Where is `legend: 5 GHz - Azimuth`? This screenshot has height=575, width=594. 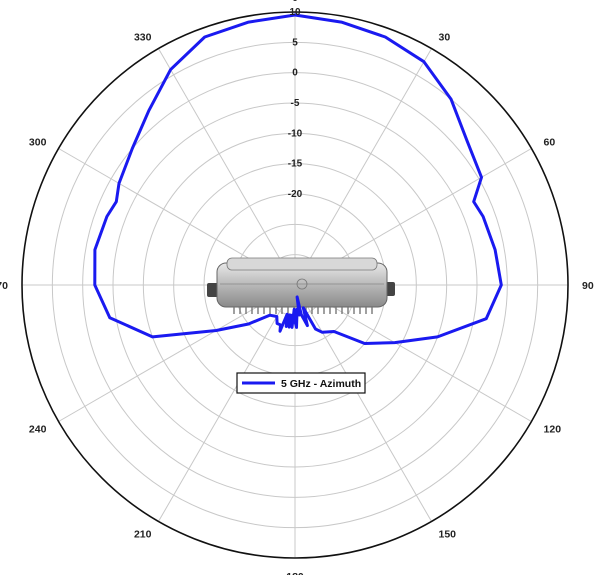 legend: 5 GHz - Azimuth is located at coordinates (301, 383).